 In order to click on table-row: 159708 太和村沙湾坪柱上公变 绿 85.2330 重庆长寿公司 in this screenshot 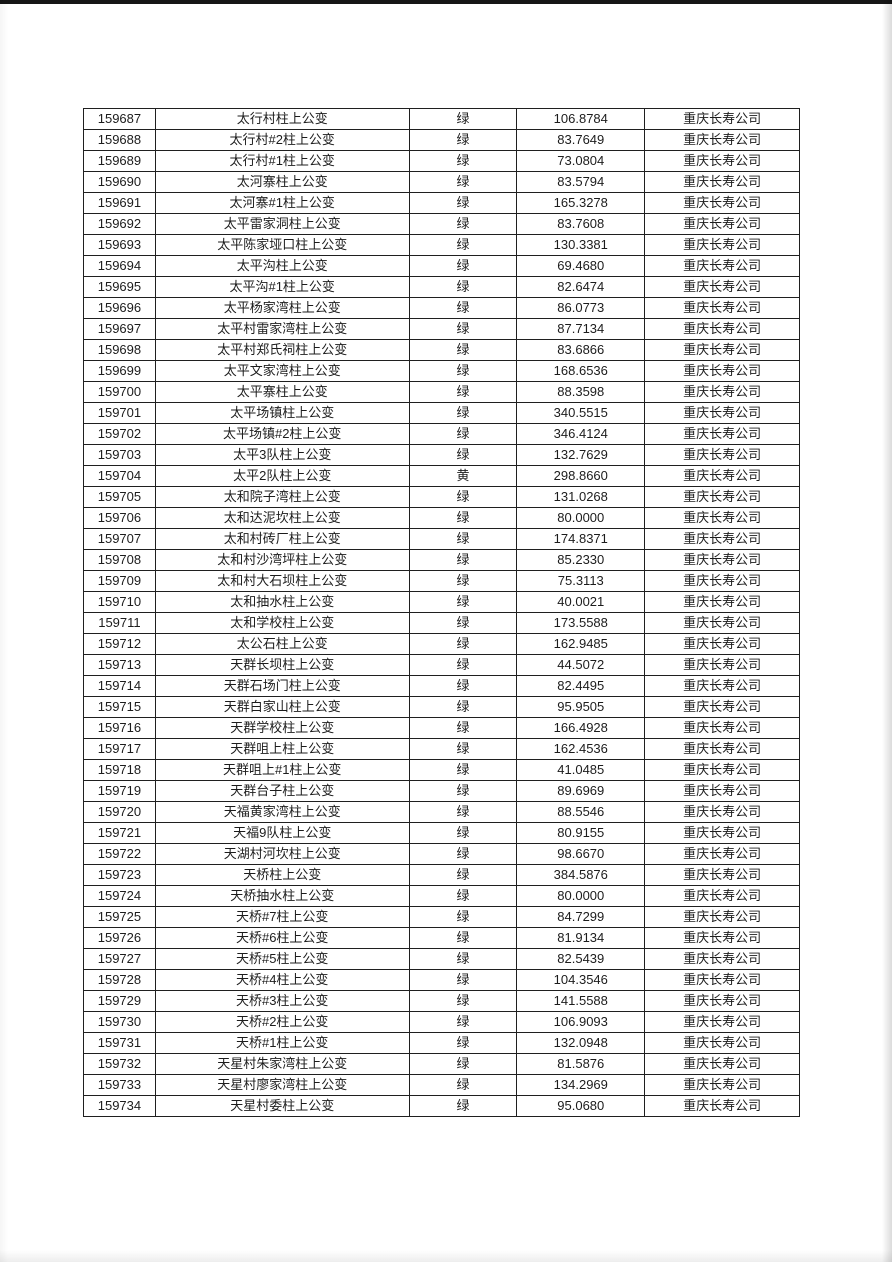, I will do `click(441, 560)`.